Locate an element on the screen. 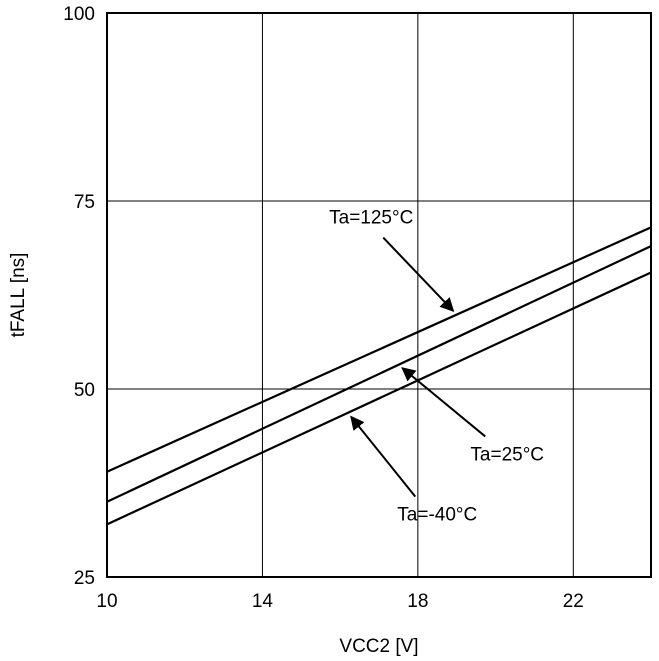 The height and width of the screenshot is (661, 659). x-tick-label: 18 is located at coordinates (417, 601).